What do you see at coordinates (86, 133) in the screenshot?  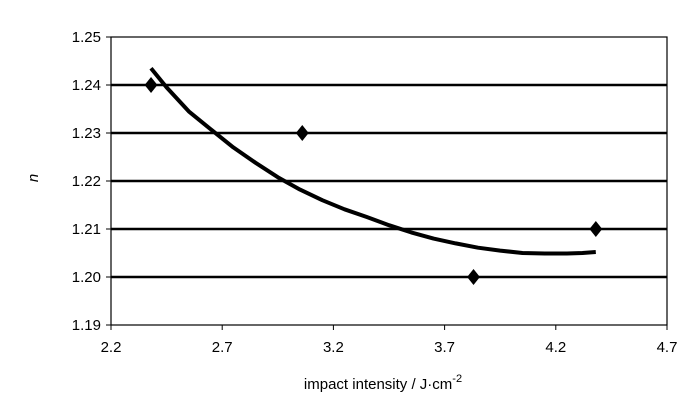 I see `y-tick-label: 1.23` at bounding box center [86, 133].